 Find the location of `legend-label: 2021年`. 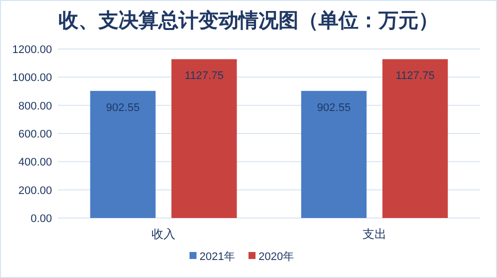

legend-label: 2021年 is located at coordinates (217, 257).